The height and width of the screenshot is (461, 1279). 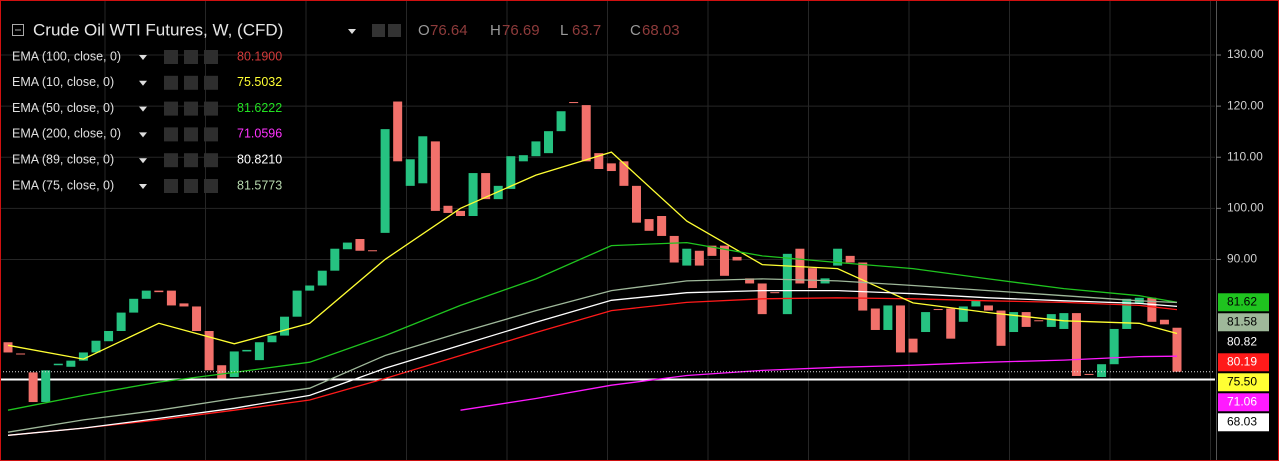 I want to click on price-tag-label: 68.03, so click(x=1242, y=421).